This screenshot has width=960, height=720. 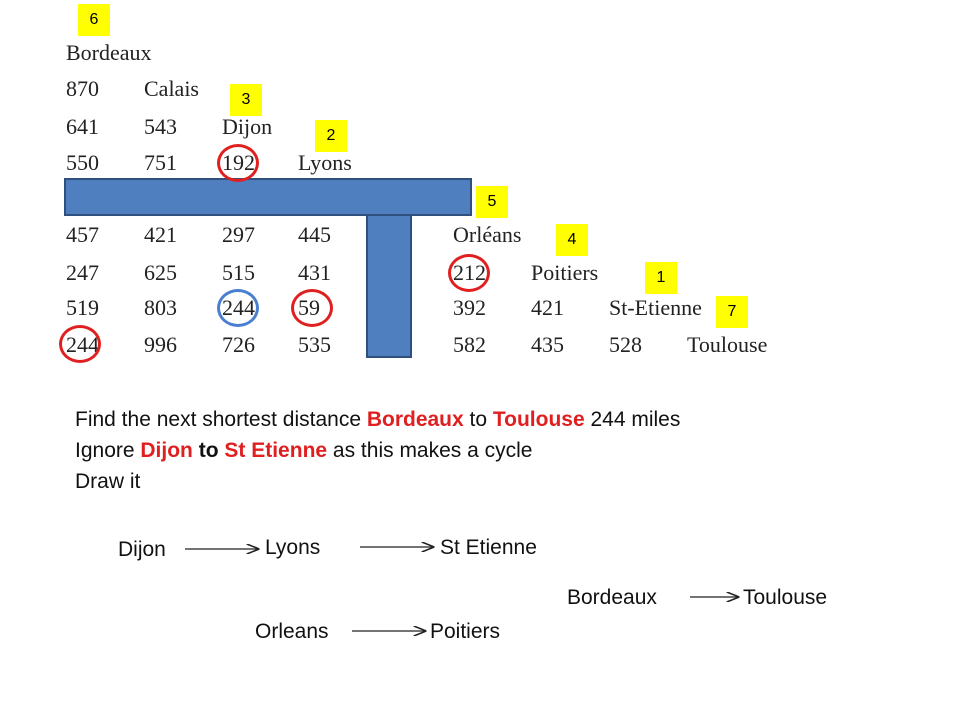 What do you see at coordinates (572, 240) in the screenshot?
I see `tag-4: 4` at bounding box center [572, 240].